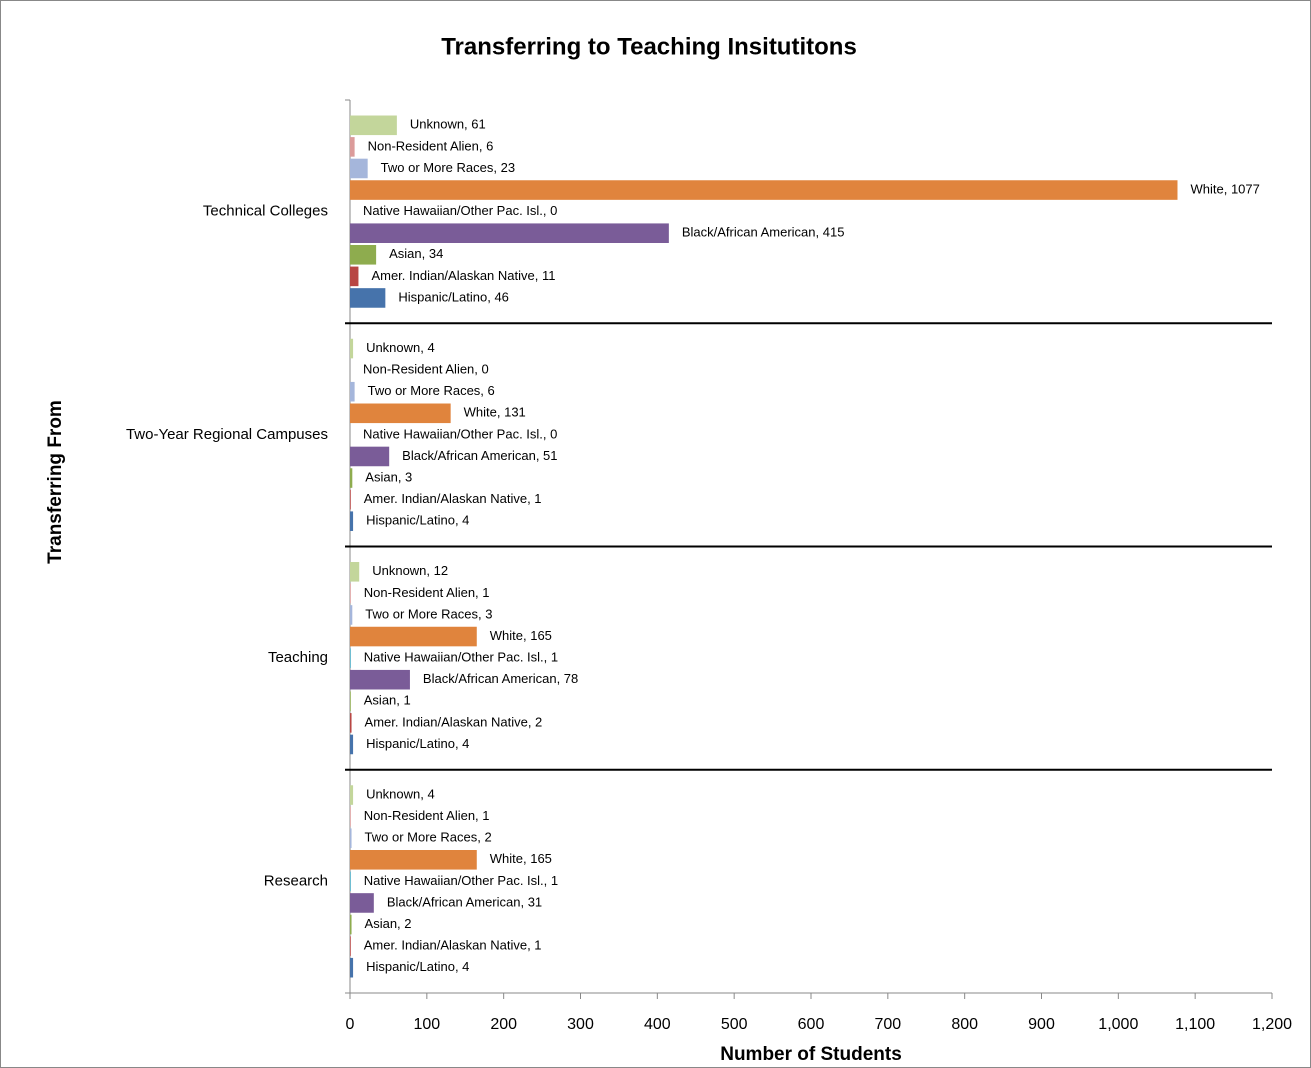  I want to click on category-label: Research, so click(296, 880).